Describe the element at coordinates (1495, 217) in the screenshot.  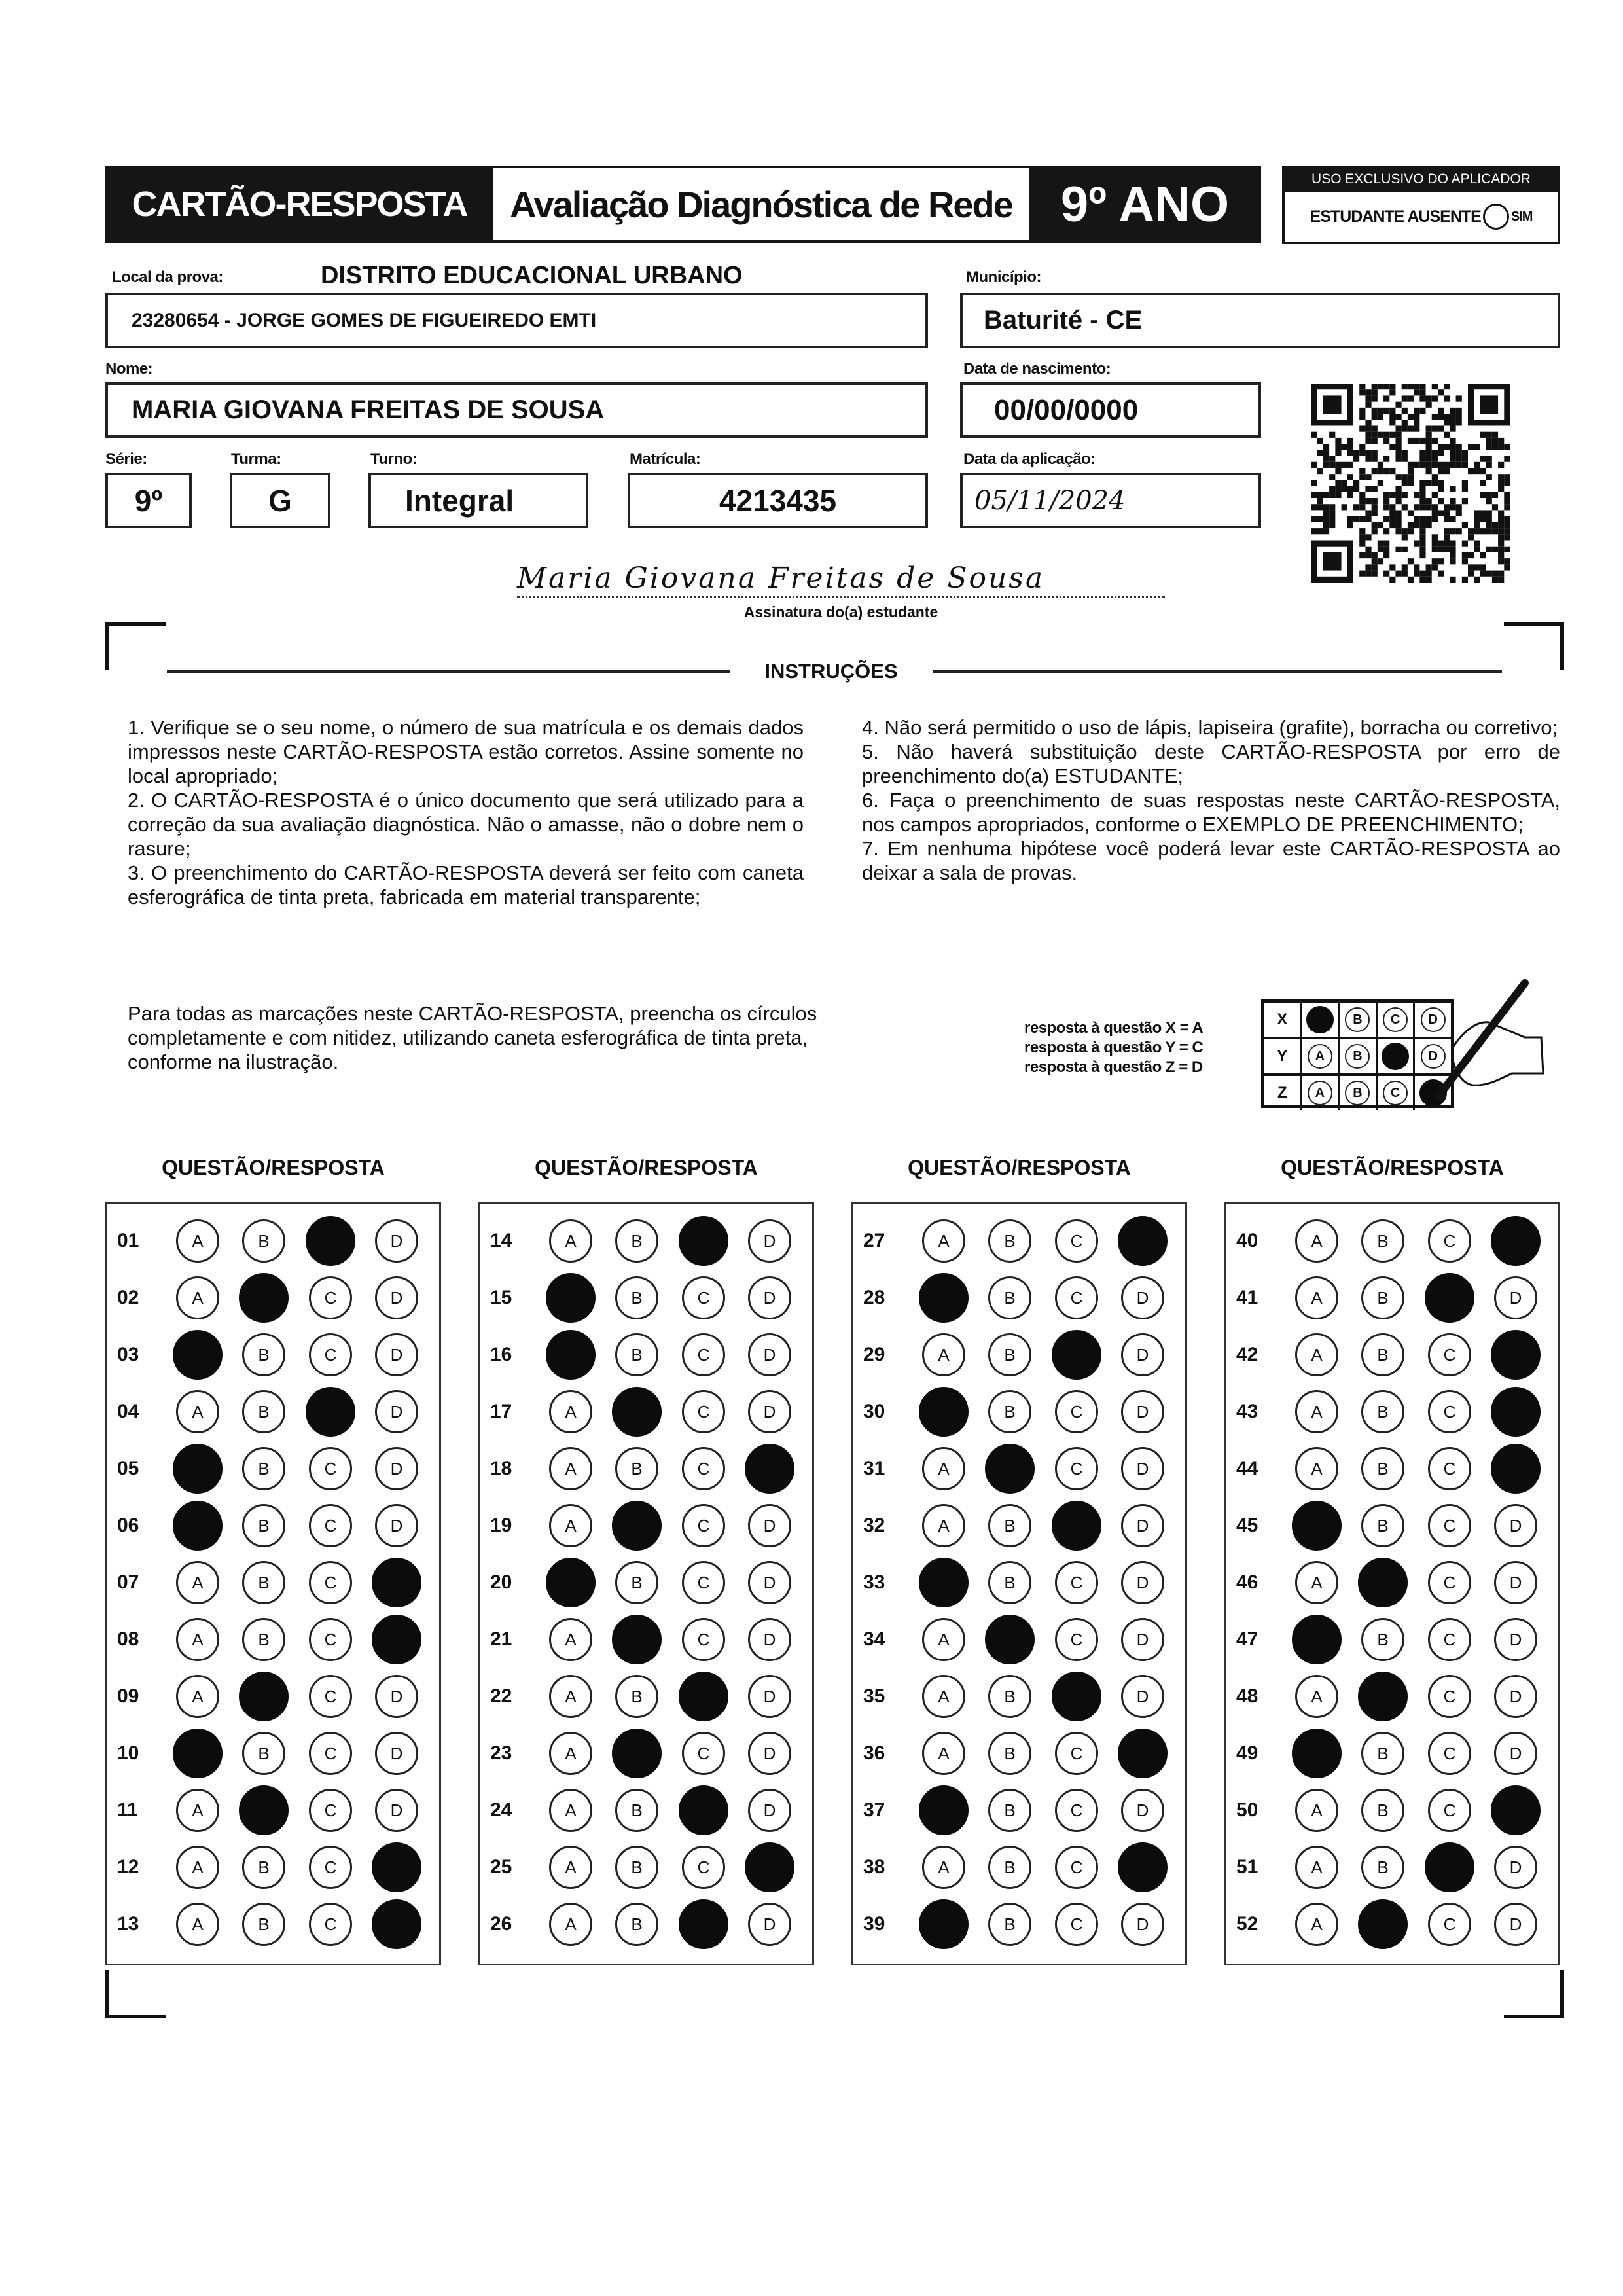
I see `absent-bubble` at that location.